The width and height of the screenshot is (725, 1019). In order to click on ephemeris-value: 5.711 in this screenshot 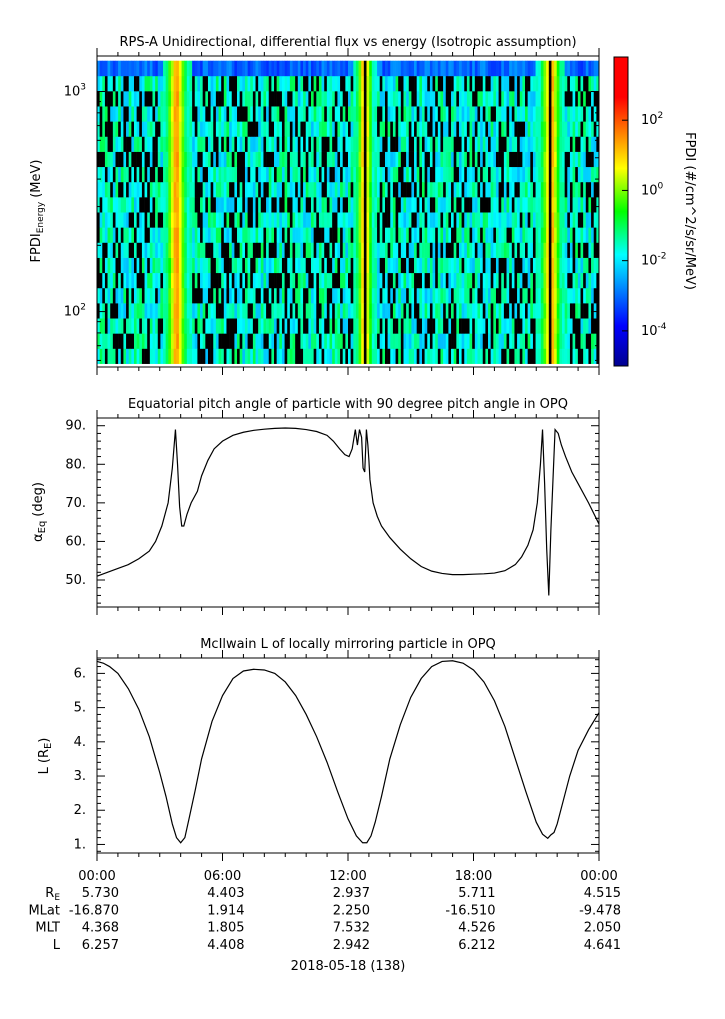, I will do `click(476, 893)`.